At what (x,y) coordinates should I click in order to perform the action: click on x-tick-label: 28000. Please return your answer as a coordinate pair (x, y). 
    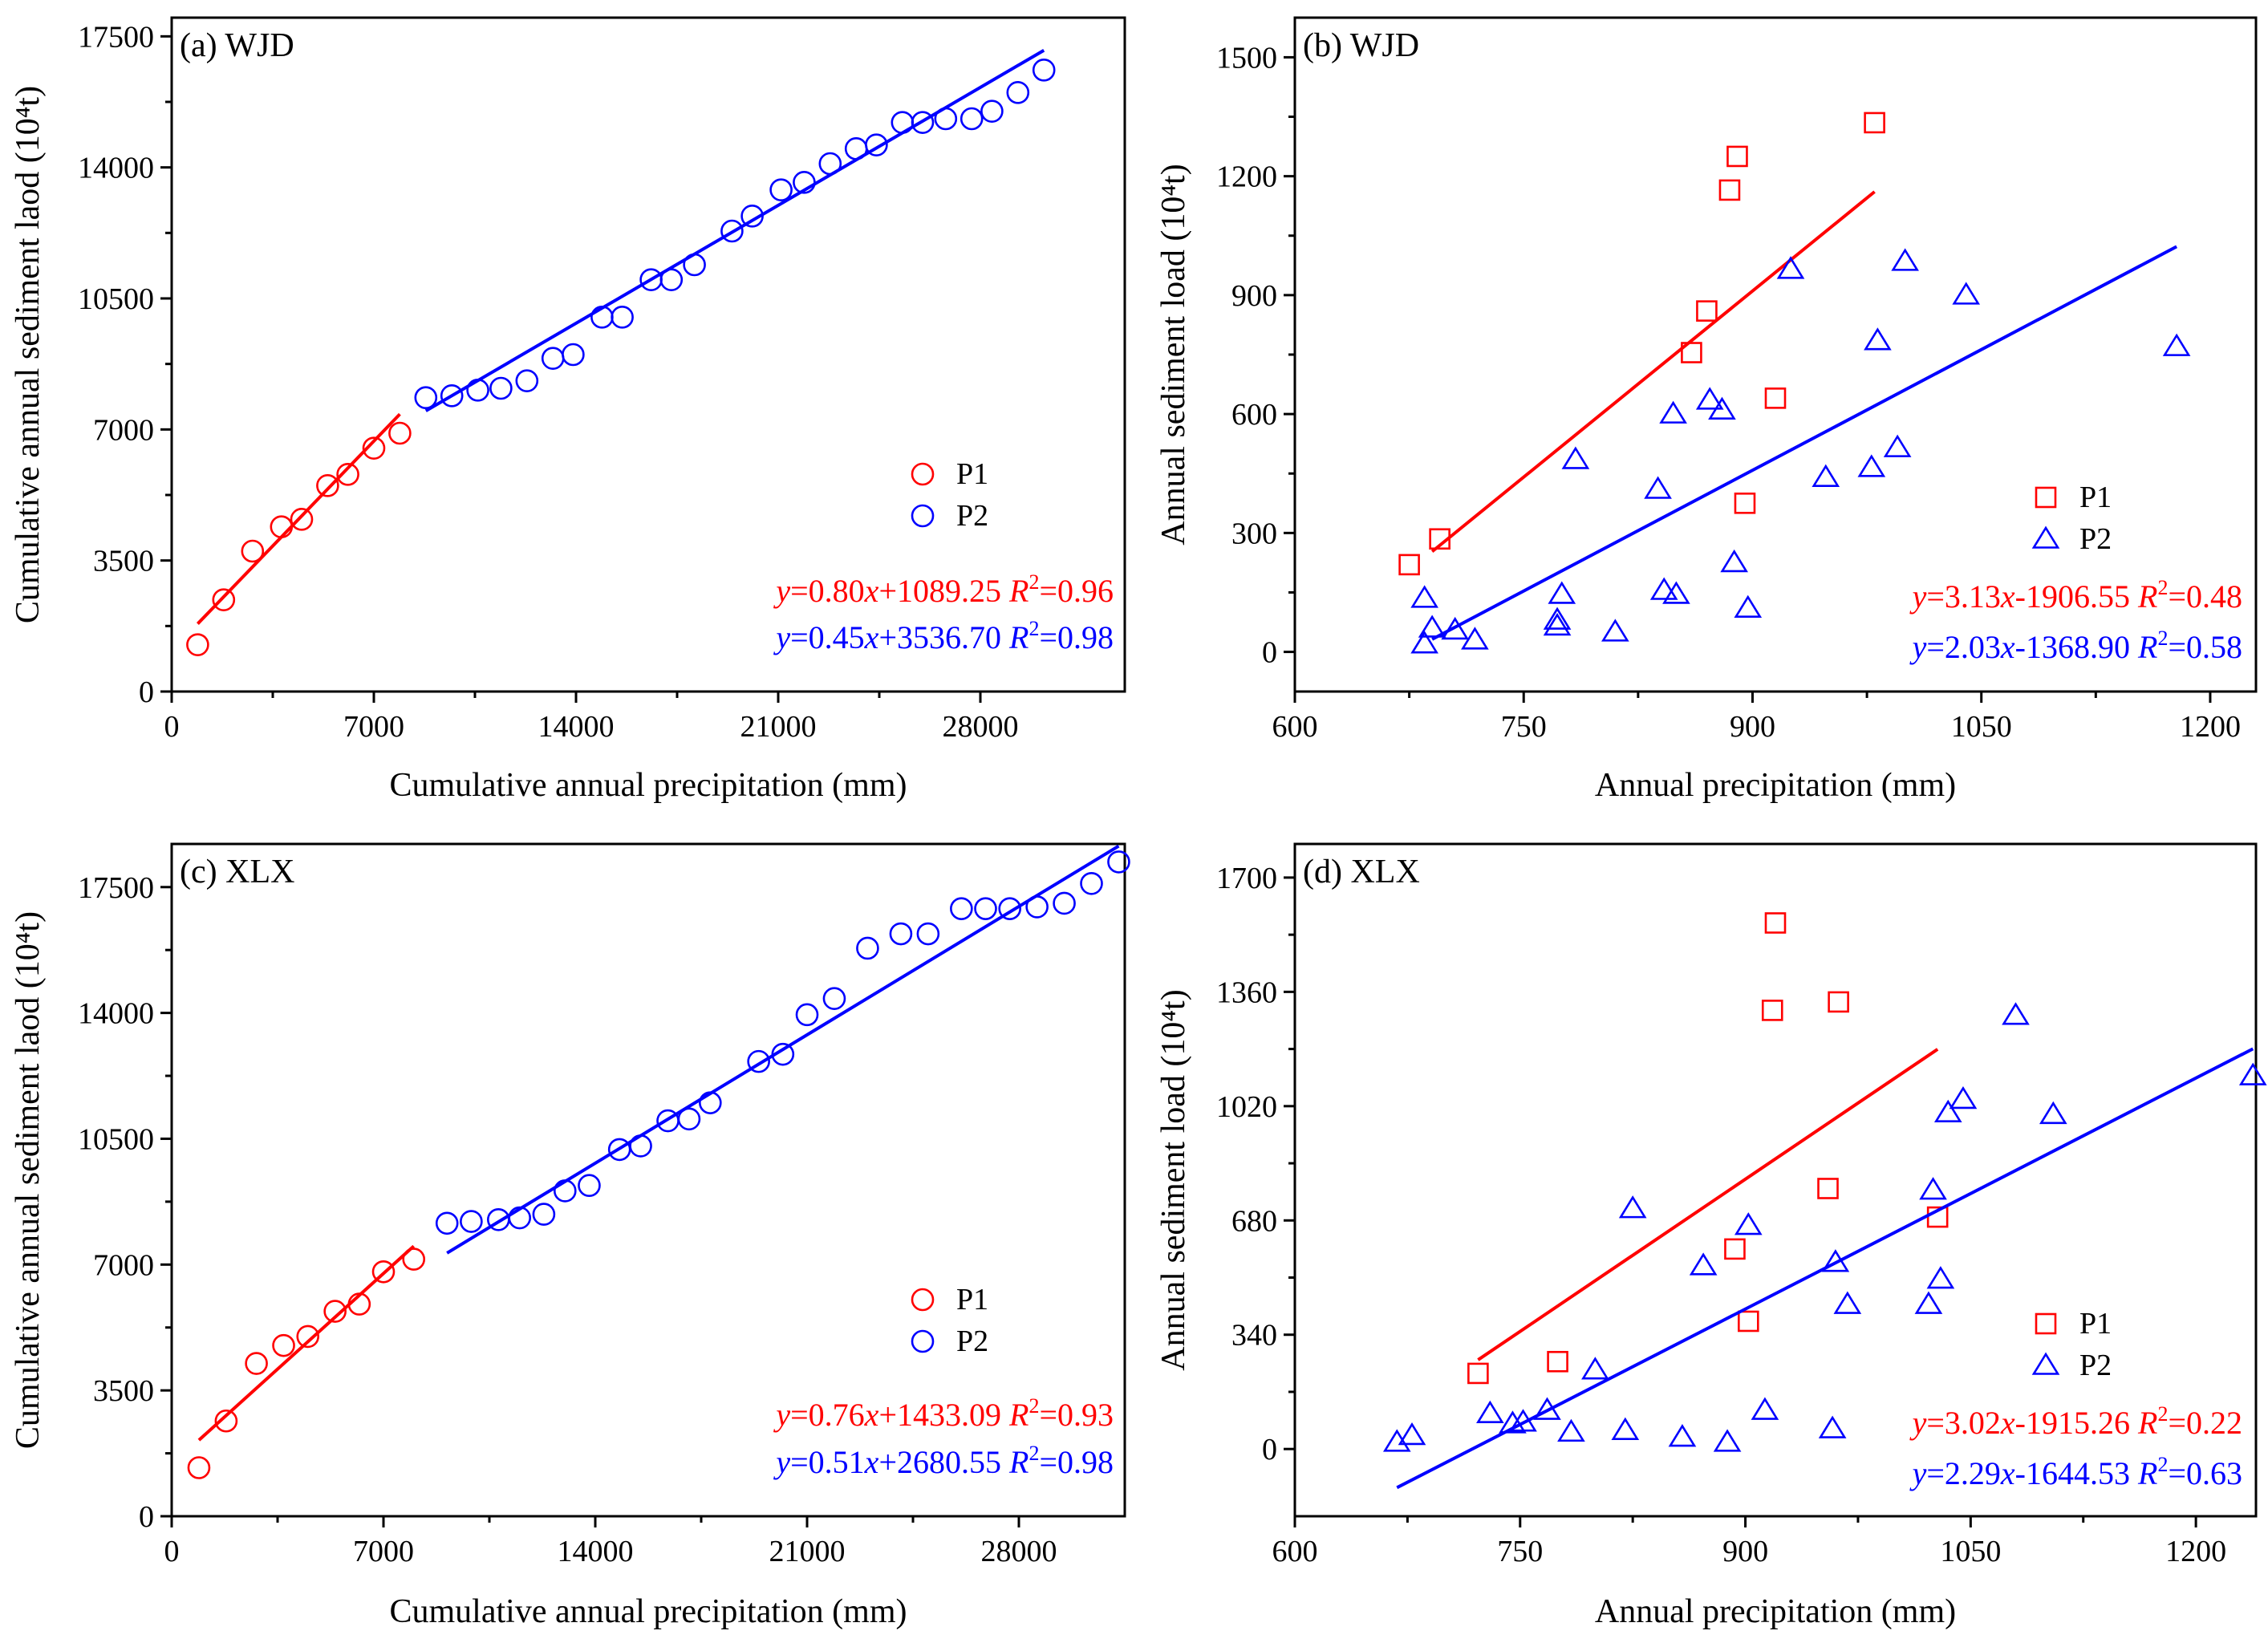
    Looking at the image, I should click on (1019, 1552).